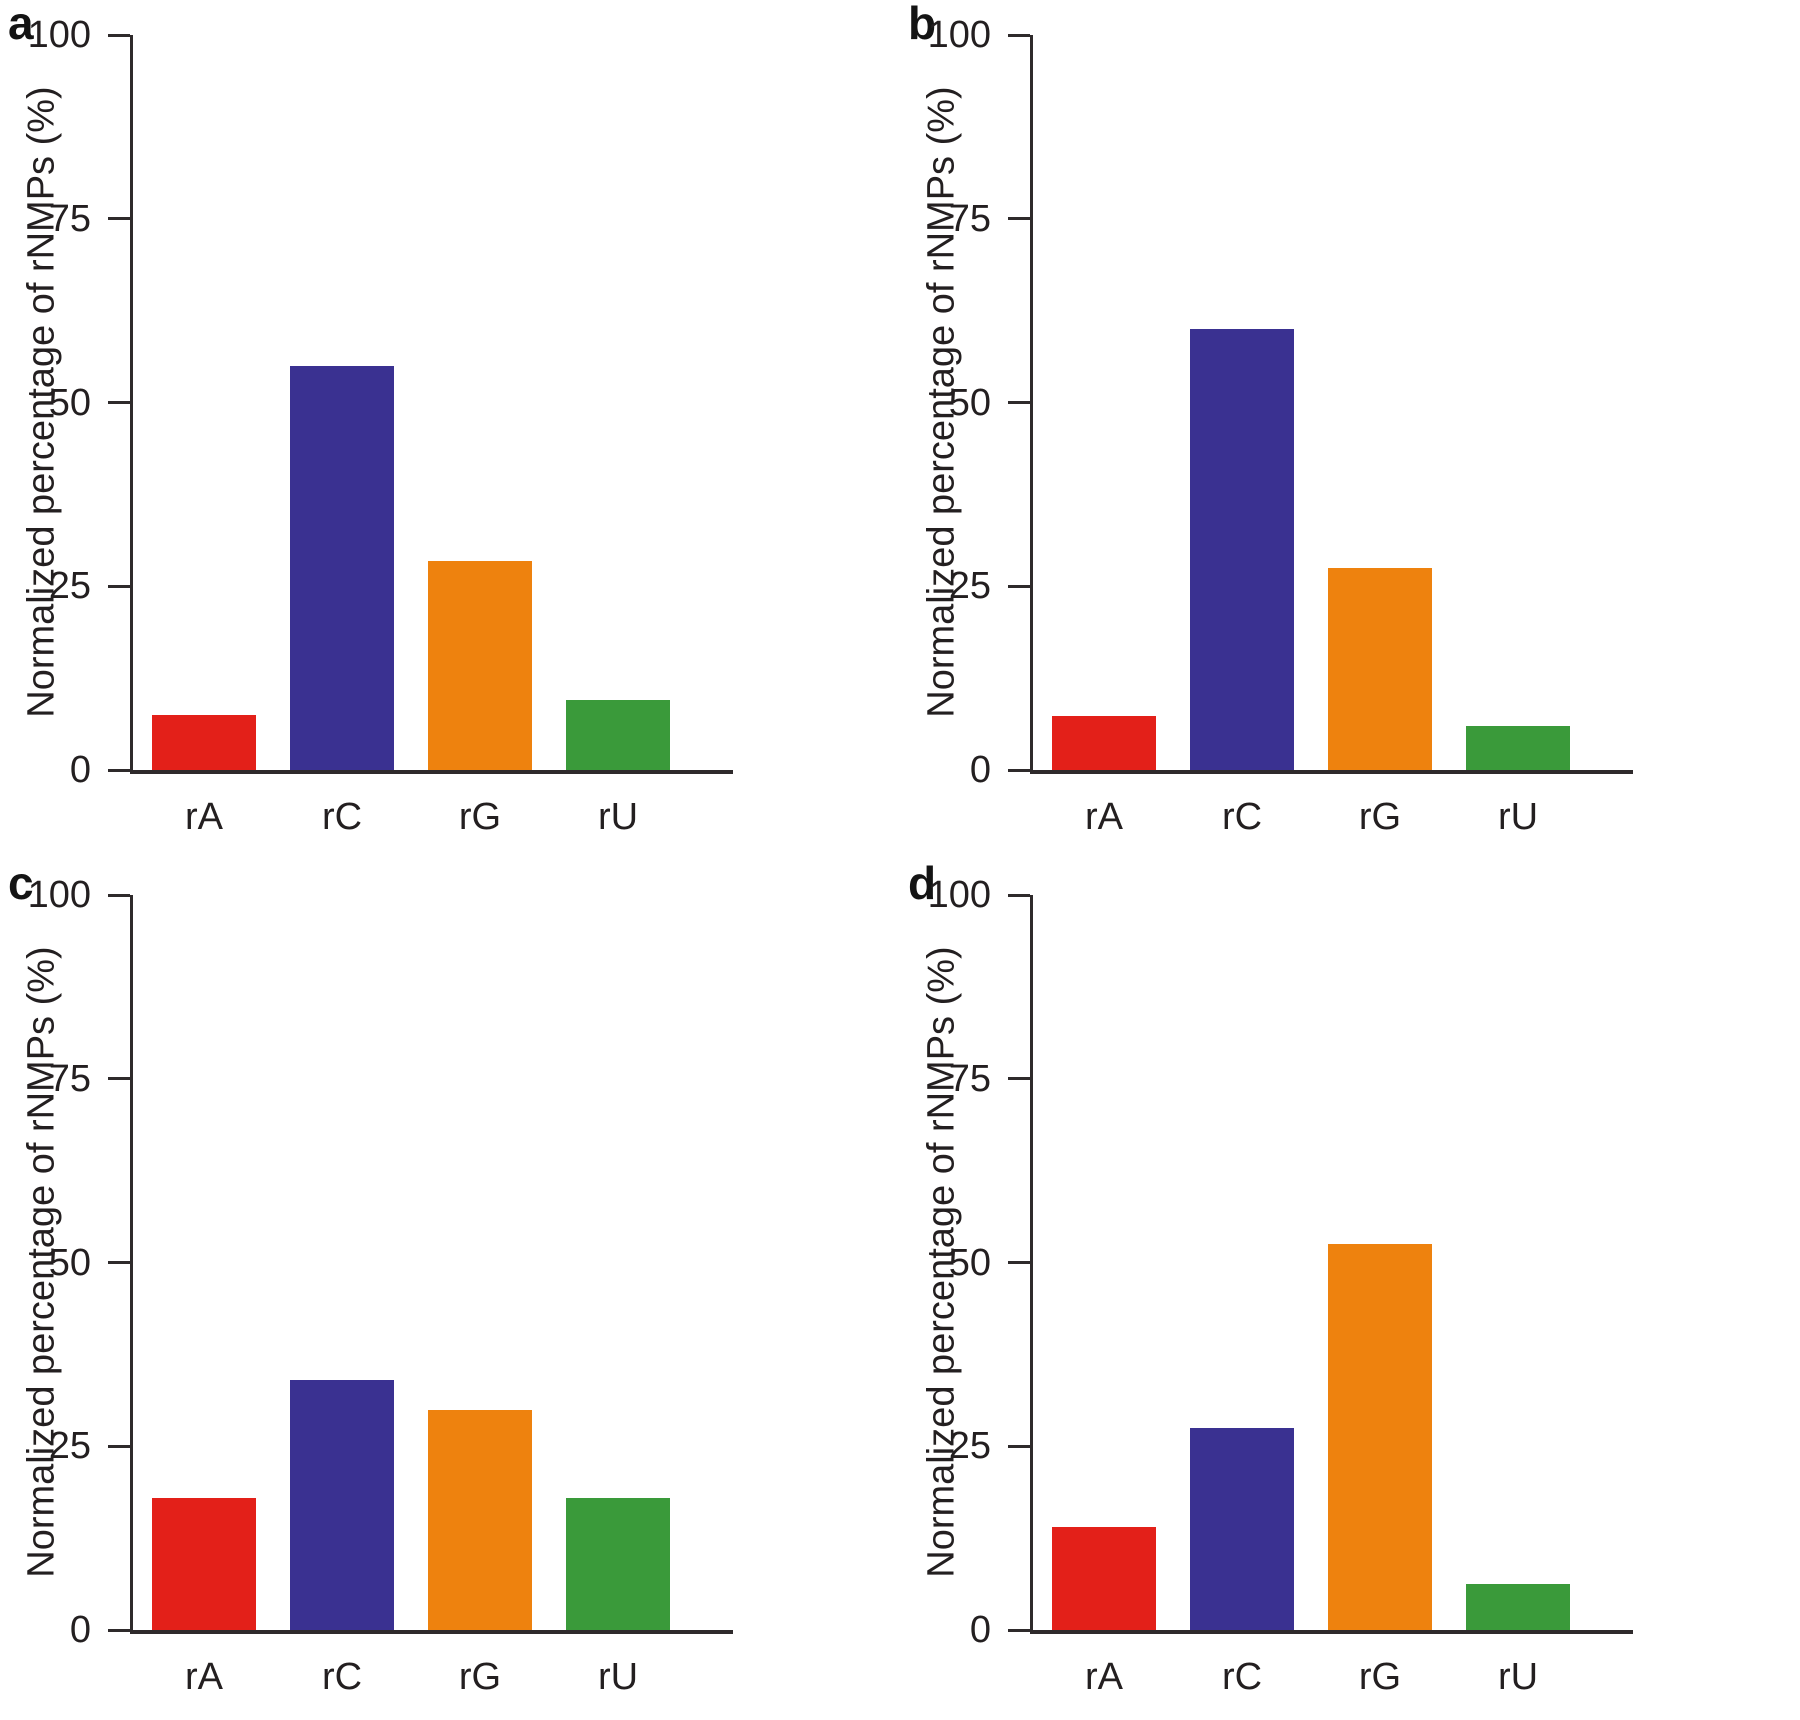  Describe the element at coordinates (21, 24) in the screenshot. I see `panel-letter-label: a` at that location.